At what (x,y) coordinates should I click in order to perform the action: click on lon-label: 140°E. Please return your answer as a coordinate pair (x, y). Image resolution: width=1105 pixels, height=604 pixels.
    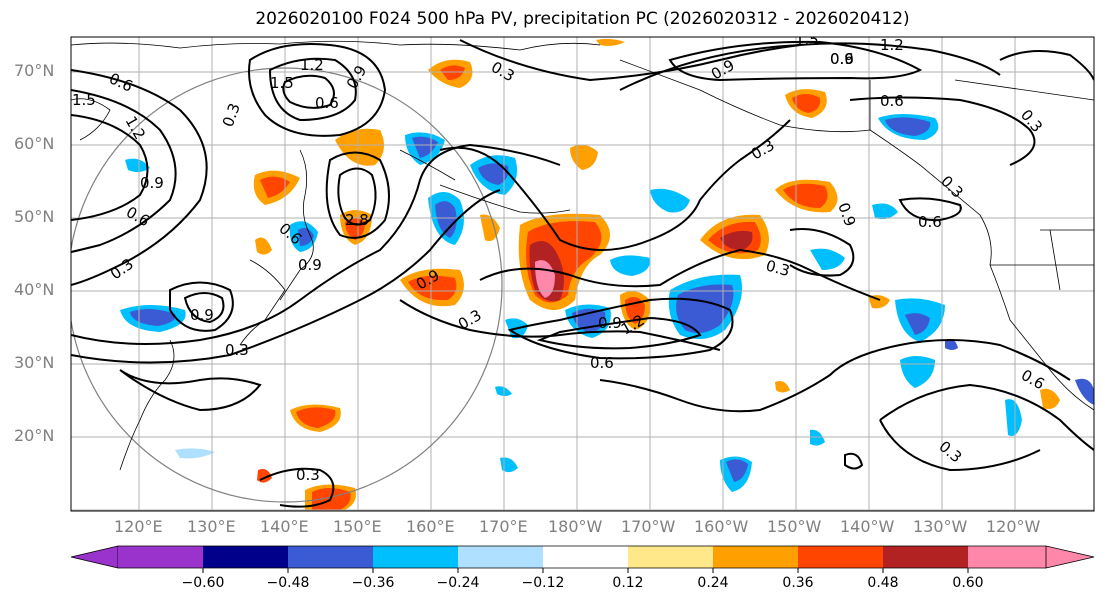
    Looking at the image, I should click on (284, 526).